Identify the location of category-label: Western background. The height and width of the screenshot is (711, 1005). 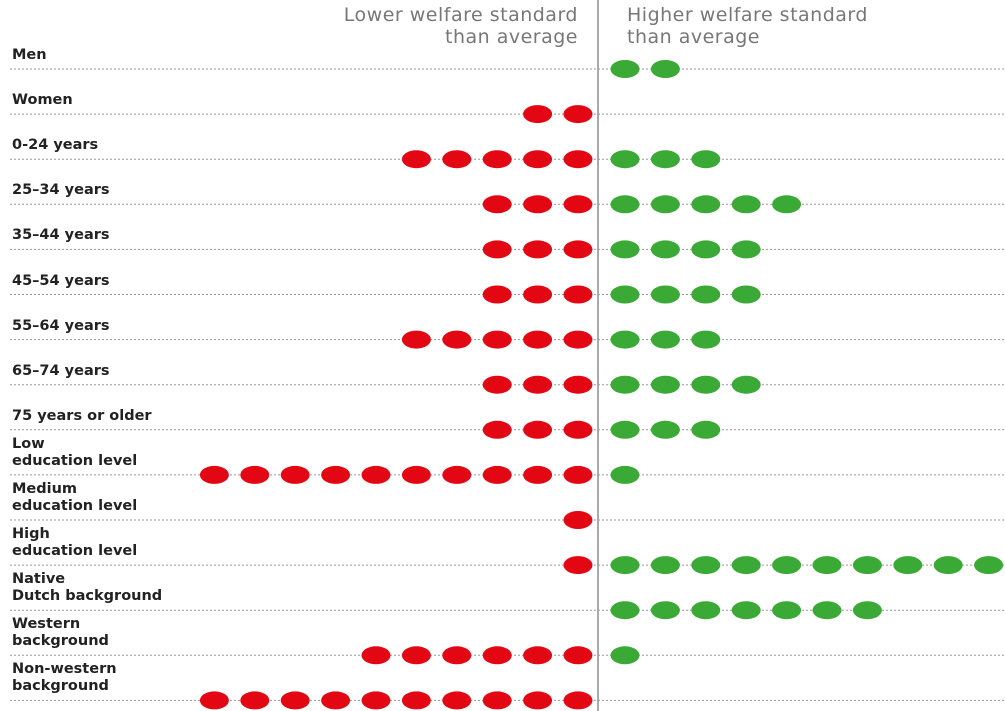
(60, 633).